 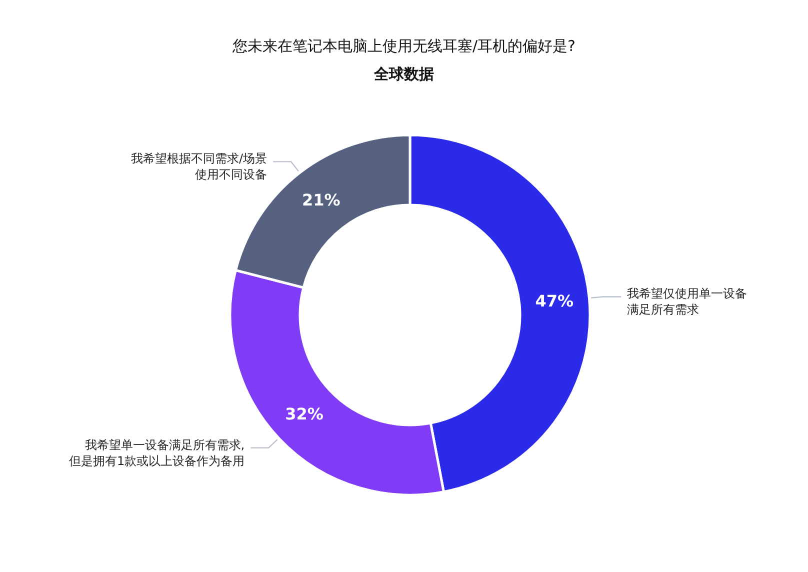 What do you see at coordinates (304, 414) in the screenshot?
I see `data-label: 32%` at bounding box center [304, 414].